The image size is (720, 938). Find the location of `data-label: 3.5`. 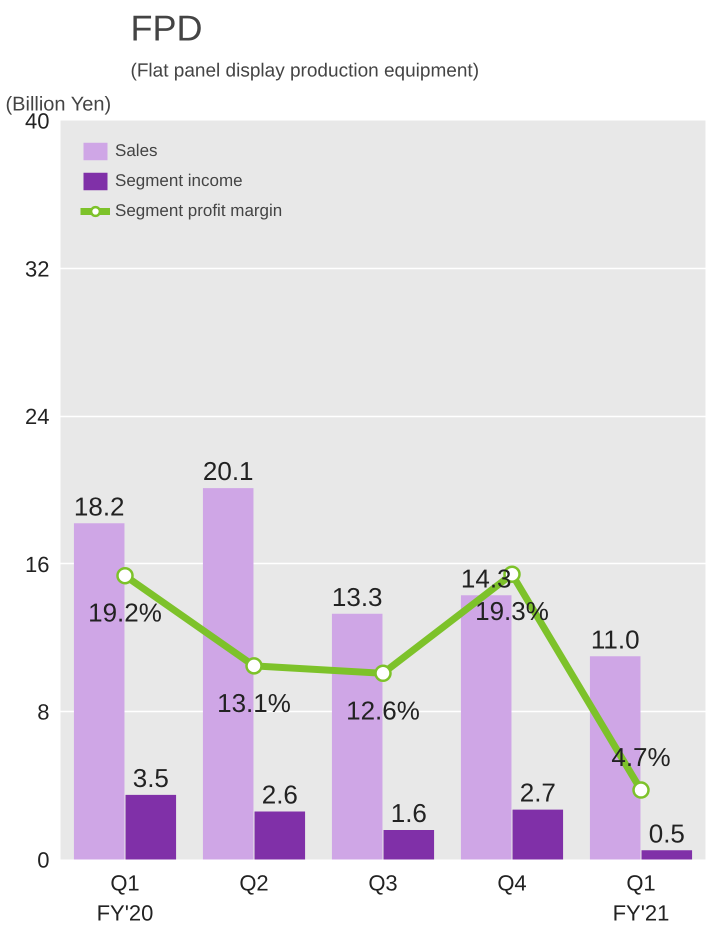

data-label: 3.5 is located at coordinates (150, 777).